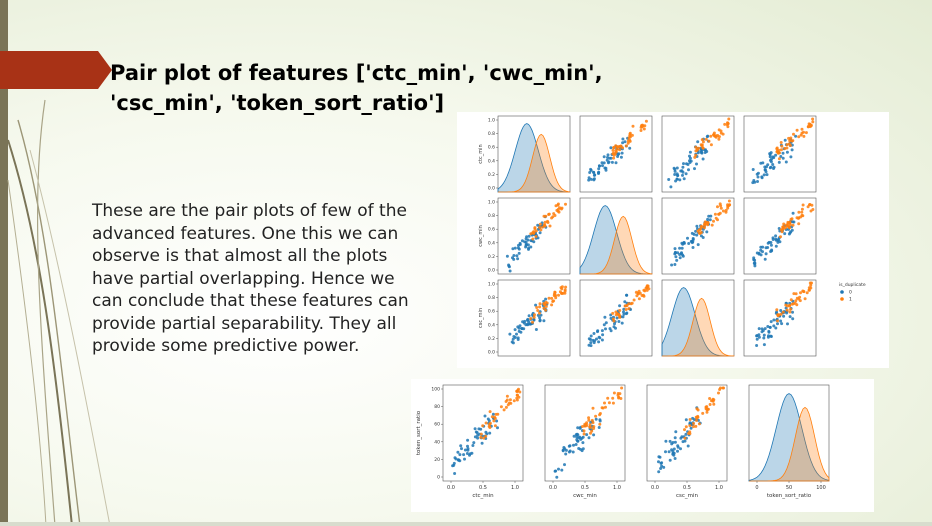 The width and height of the screenshot is (932, 526). Describe the element at coordinates (491, 298) in the screenshot. I see `row-2-ytick-label: 0.8` at that location.